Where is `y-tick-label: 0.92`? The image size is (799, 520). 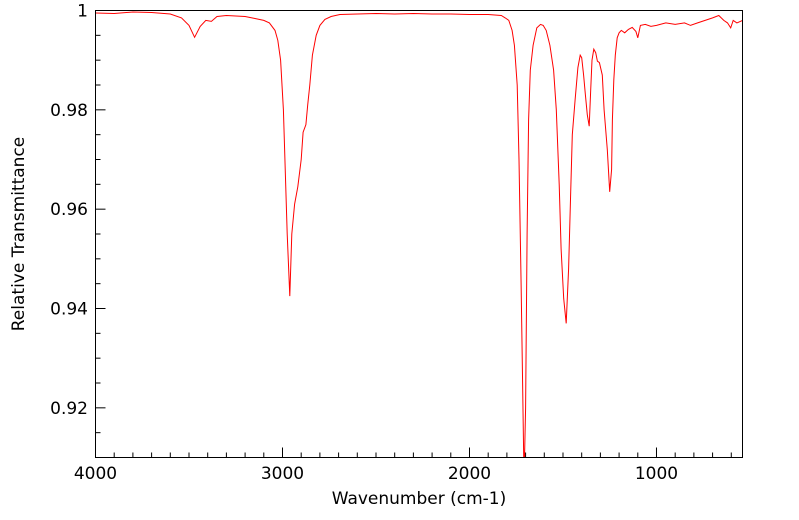
y-tick-label: 0.92 is located at coordinates (69, 409).